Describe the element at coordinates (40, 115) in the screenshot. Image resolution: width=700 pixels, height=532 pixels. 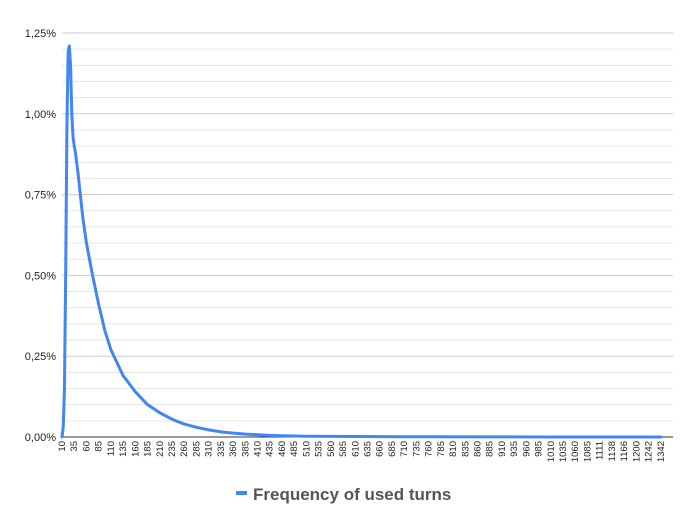
I see `y-tick-label: 1,00%` at that location.